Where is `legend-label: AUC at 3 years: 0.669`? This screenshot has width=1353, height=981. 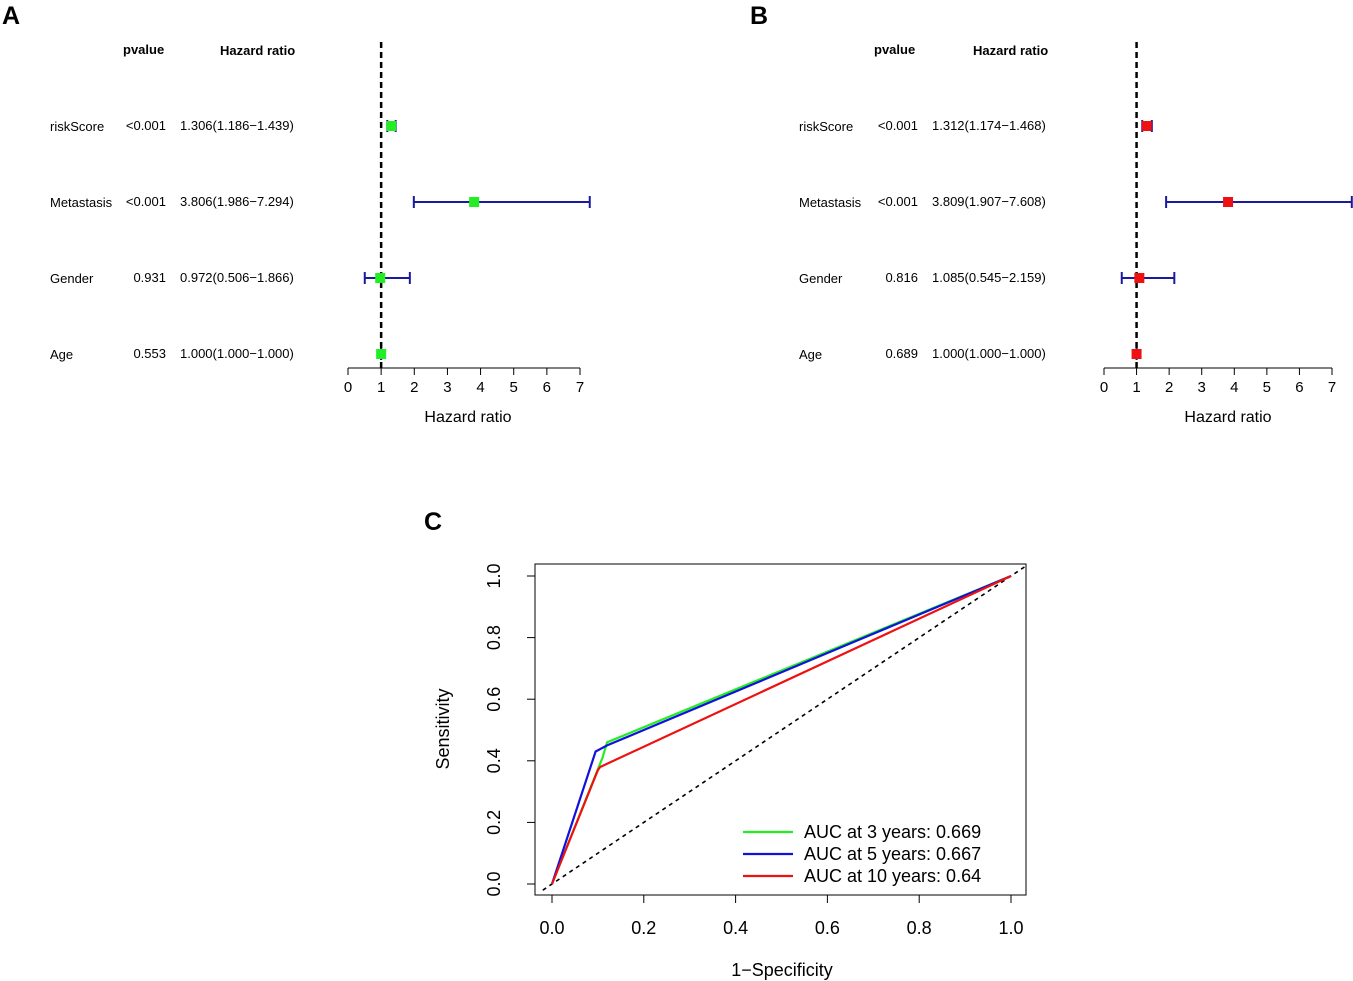
legend-label: AUC at 3 years: 0.669 is located at coordinates (892, 832).